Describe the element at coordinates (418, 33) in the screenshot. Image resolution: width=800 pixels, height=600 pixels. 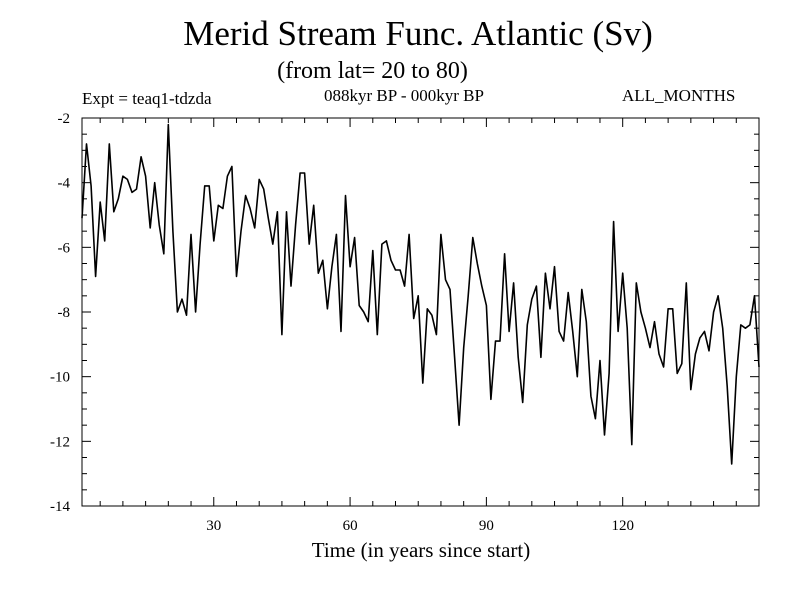
I see `chart-title: Merid Stream Func. Atlantic (Sv)` at that location.